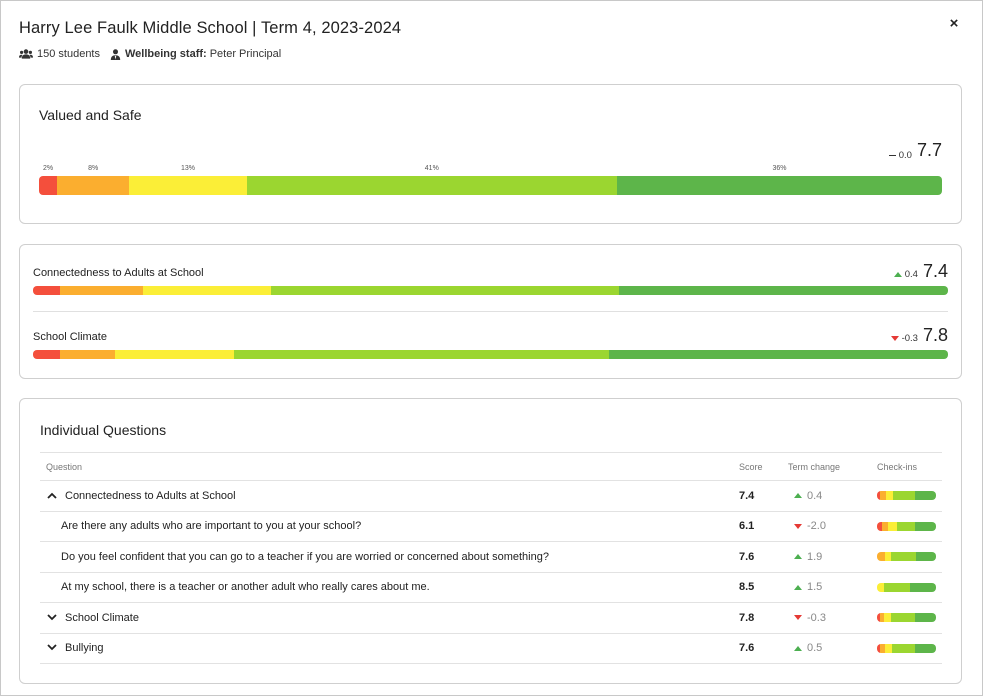 This screenshot has height=696, width=983. What do you see at coordinates (84, 648) in the screenshot?
I see `question-label: Bullying` at bounding box center [84, 648].